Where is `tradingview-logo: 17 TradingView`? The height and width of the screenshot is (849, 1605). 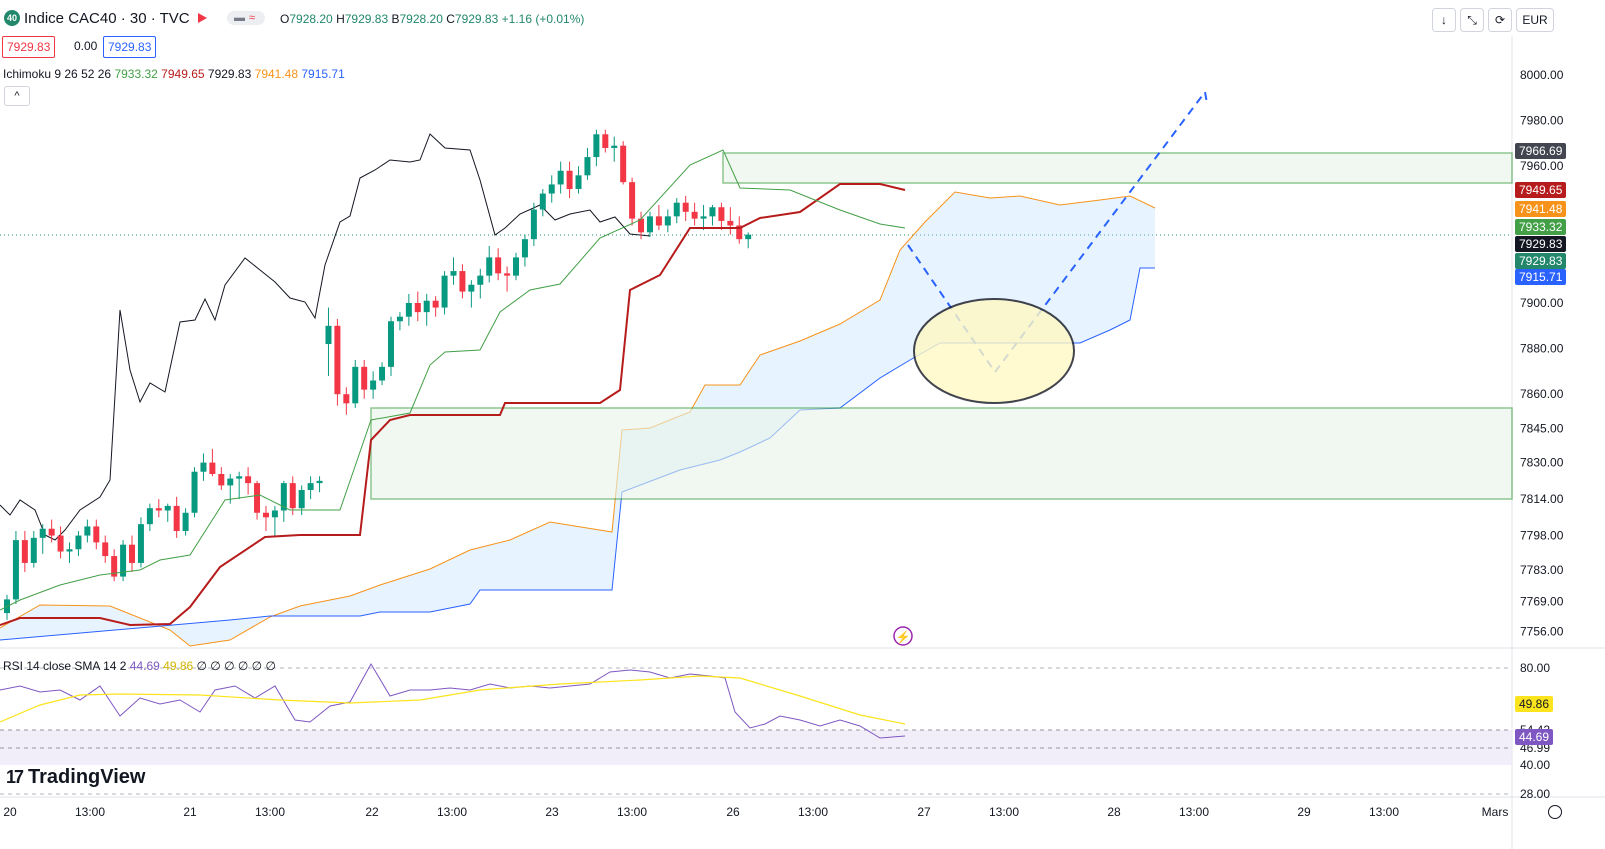 tradingview-logo: 17 TradingView is located at coordinates (76, 777).